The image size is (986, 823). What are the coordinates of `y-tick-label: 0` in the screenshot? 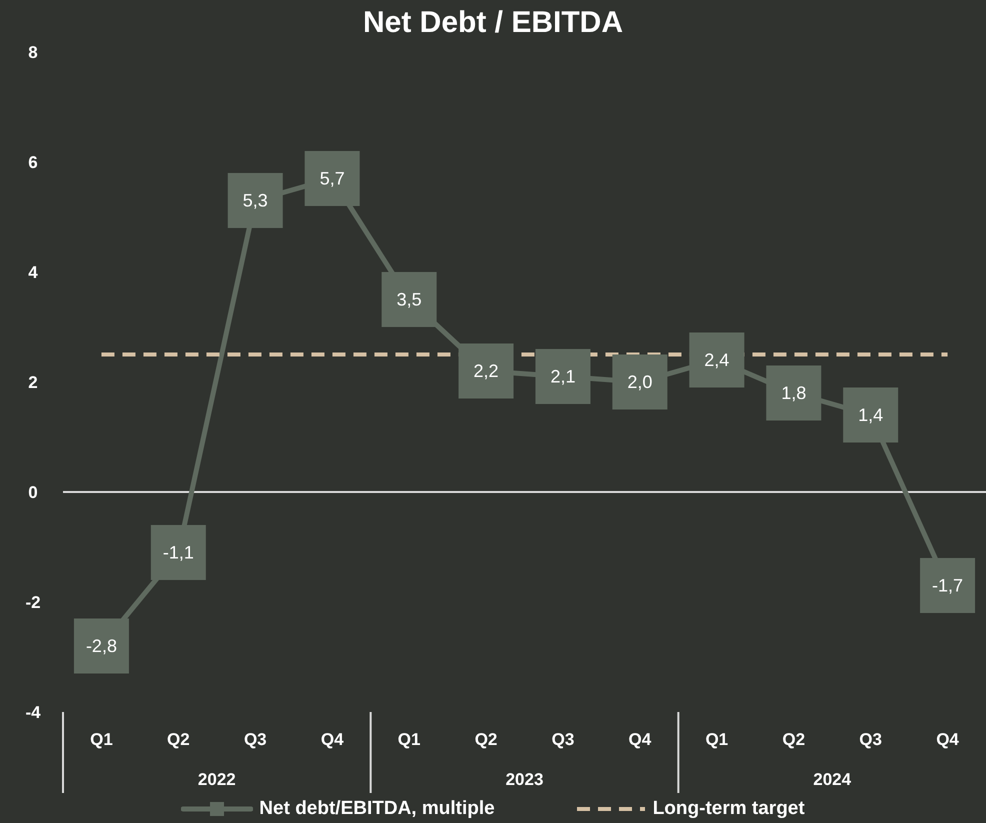 It's located at (33, 492).